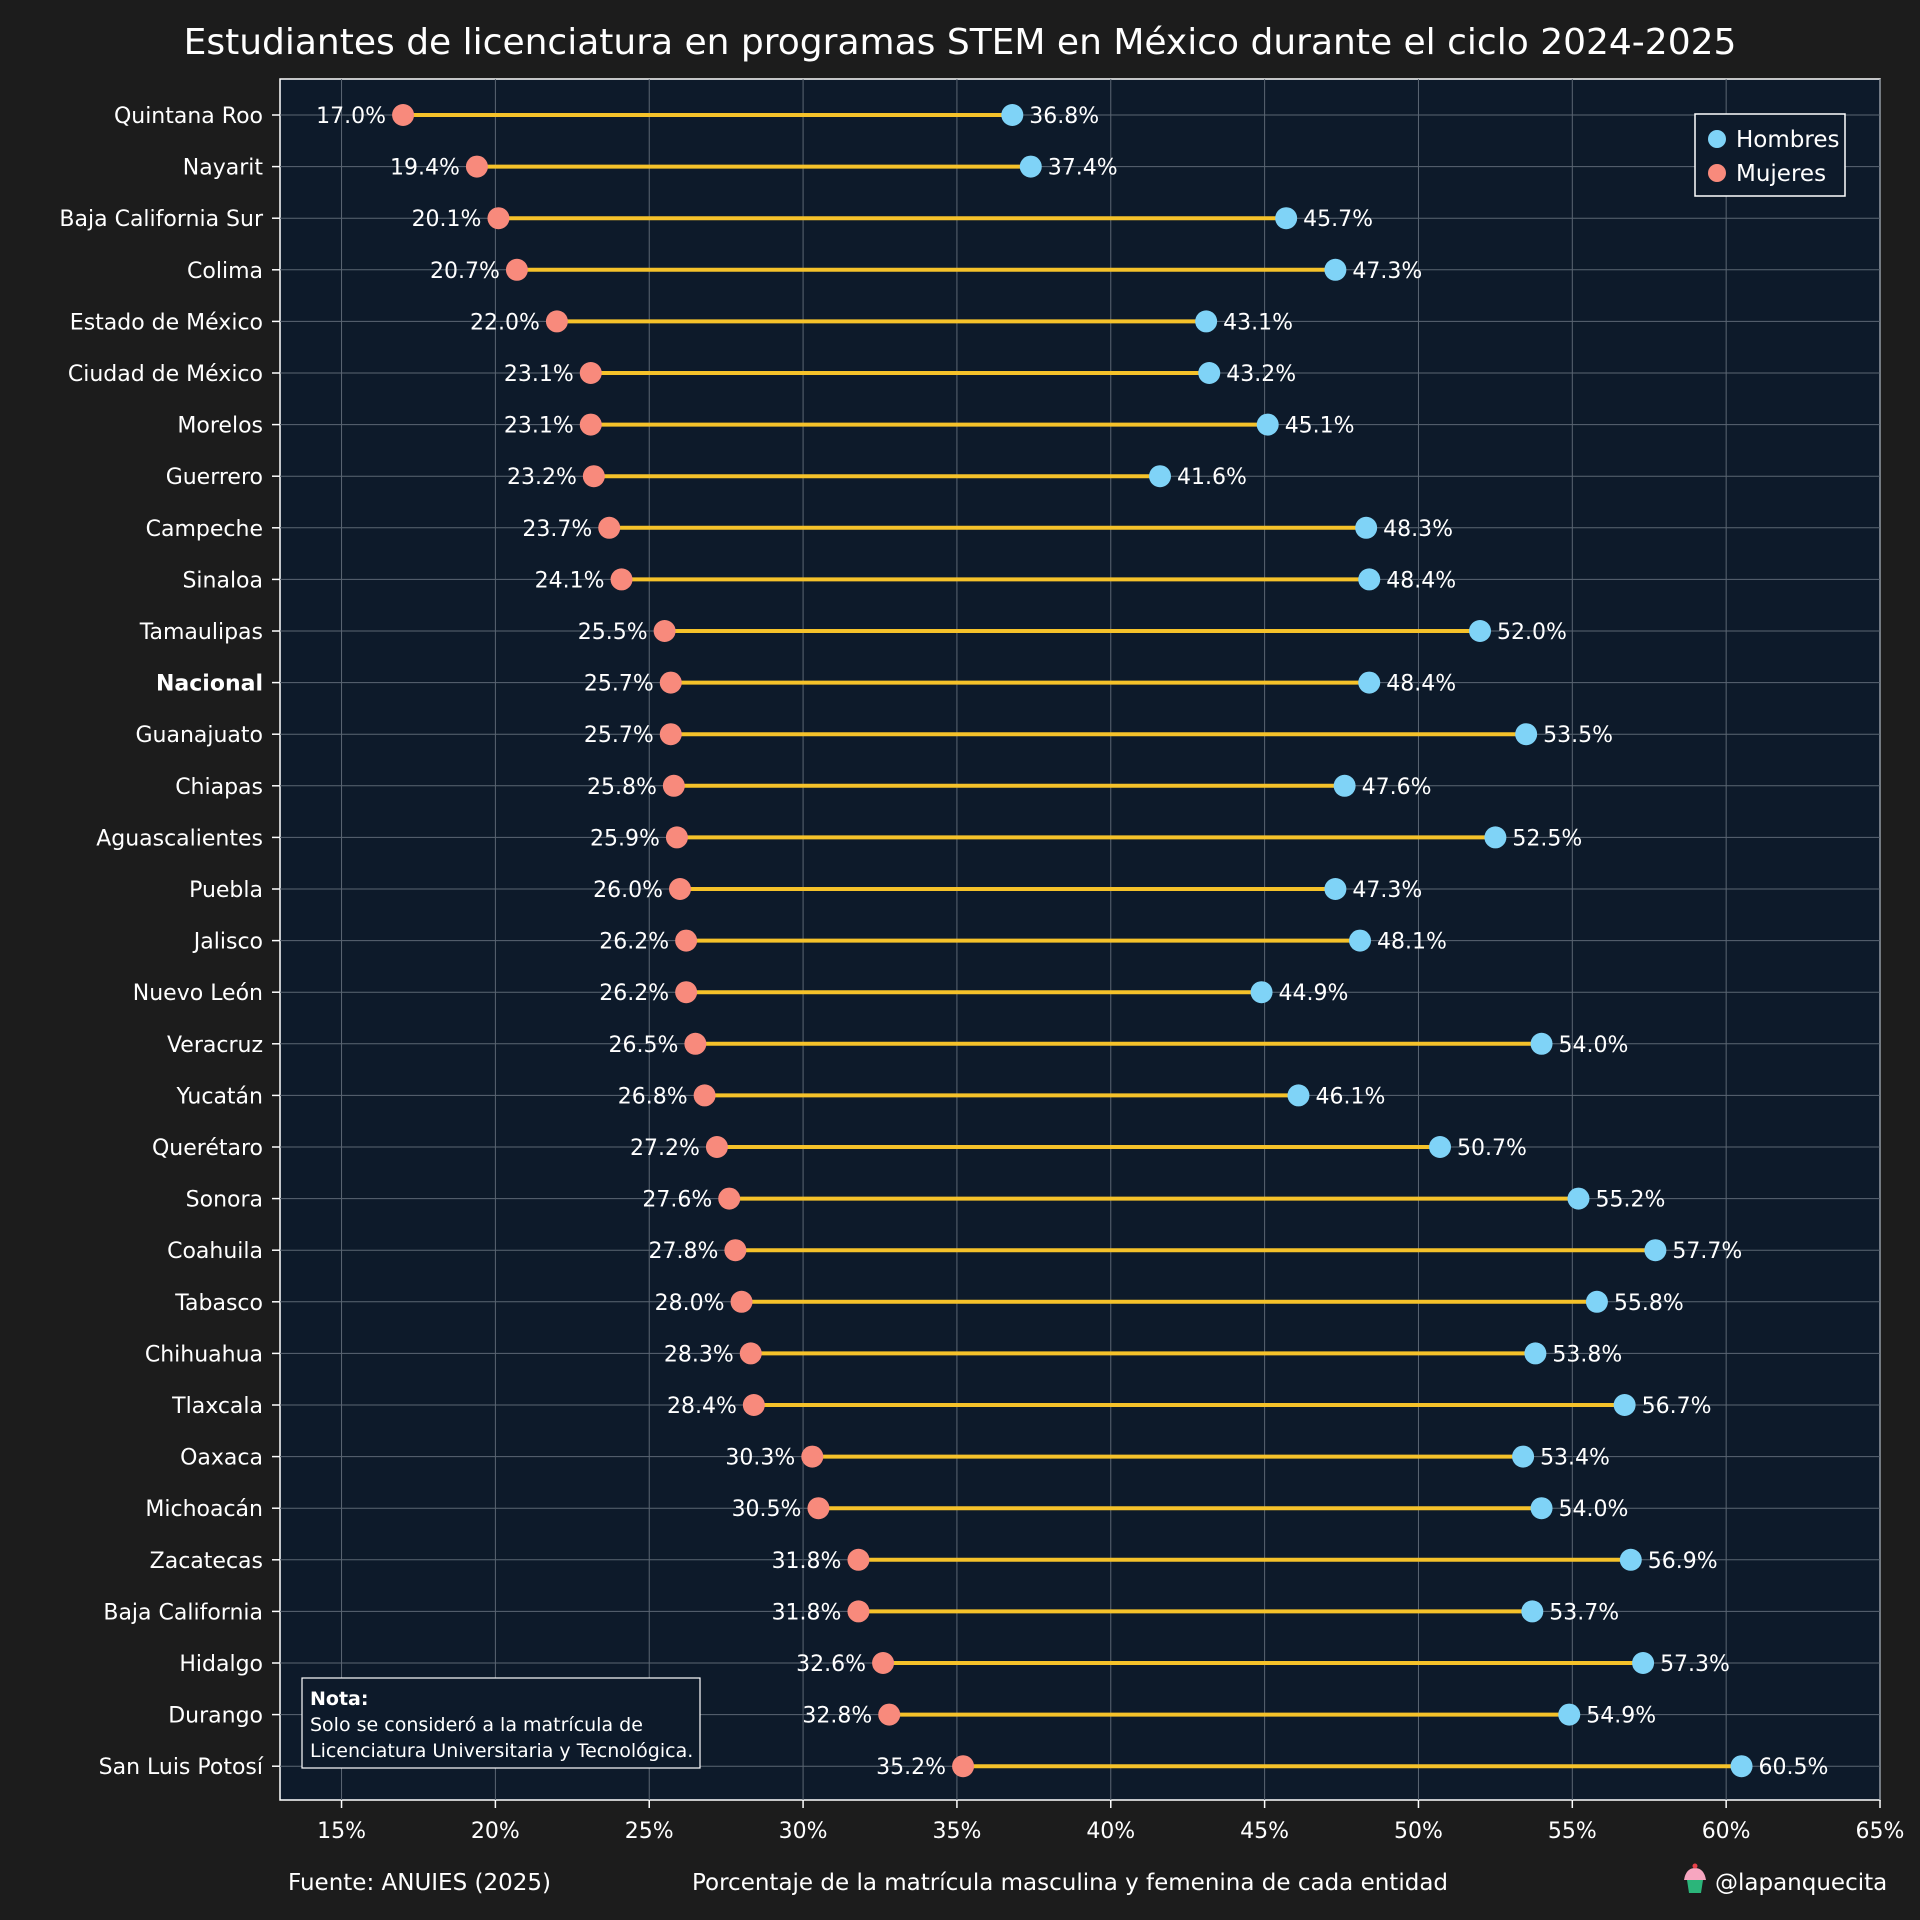  What do you see at coordinates (1387, 271) in the screenshot?
I see `value-label-hombres: 47.3%` at bounding box center [1387, 271].